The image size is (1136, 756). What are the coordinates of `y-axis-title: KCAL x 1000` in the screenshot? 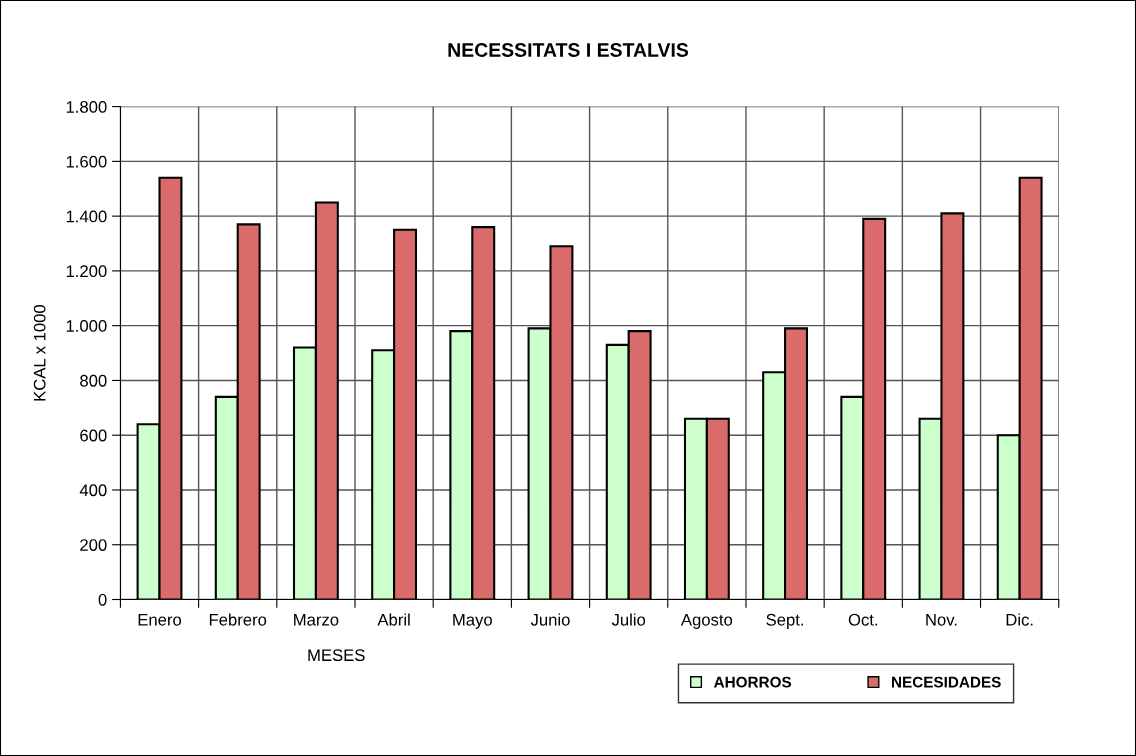 It's located at (39, 352).